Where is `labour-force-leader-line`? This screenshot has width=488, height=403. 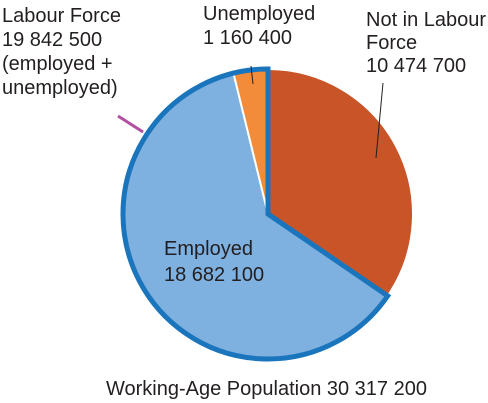 labour-force-leader-line is located at coordinates (130, 124).